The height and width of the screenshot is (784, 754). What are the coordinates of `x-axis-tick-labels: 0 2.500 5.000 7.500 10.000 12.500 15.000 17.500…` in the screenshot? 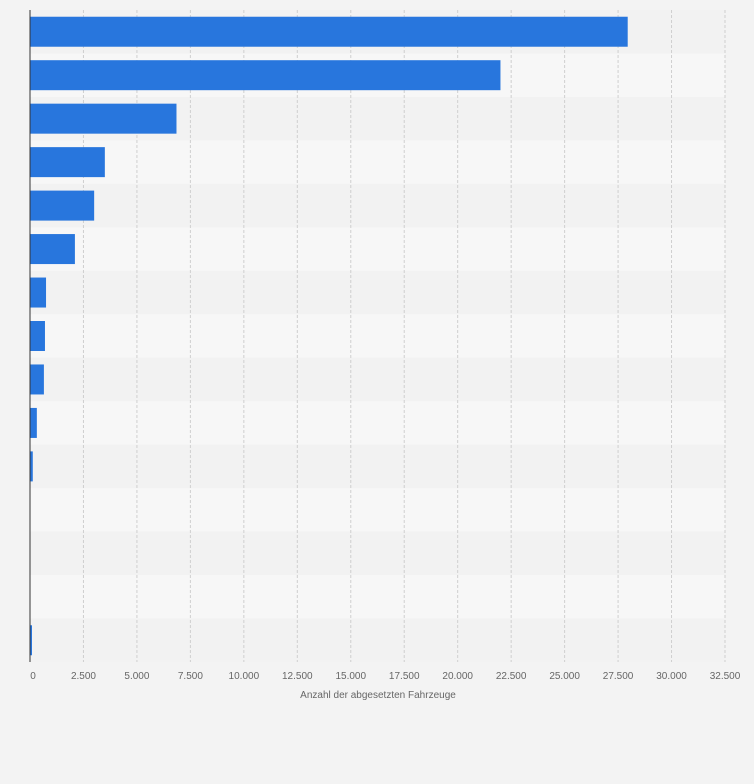 It's located at (385, 676).